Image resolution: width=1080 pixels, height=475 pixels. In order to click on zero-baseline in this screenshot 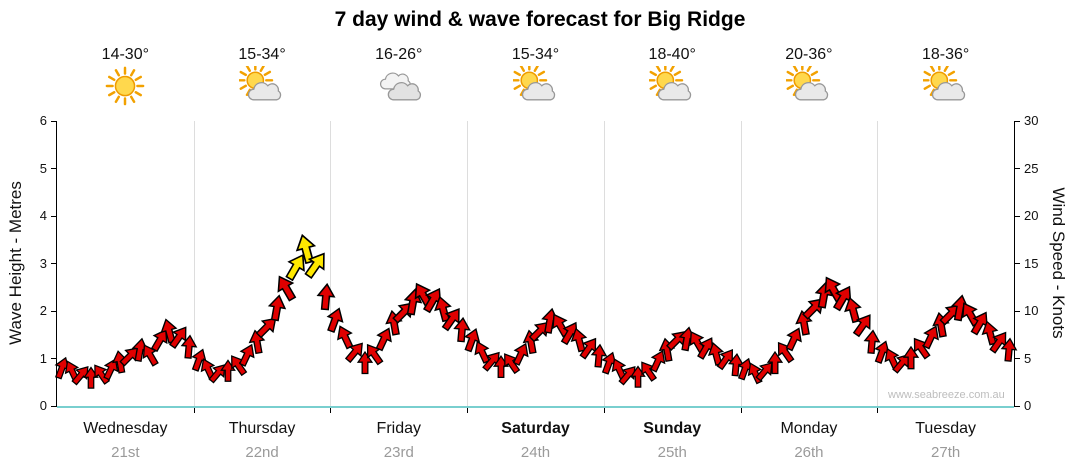, I will do `click(535, 407)`.